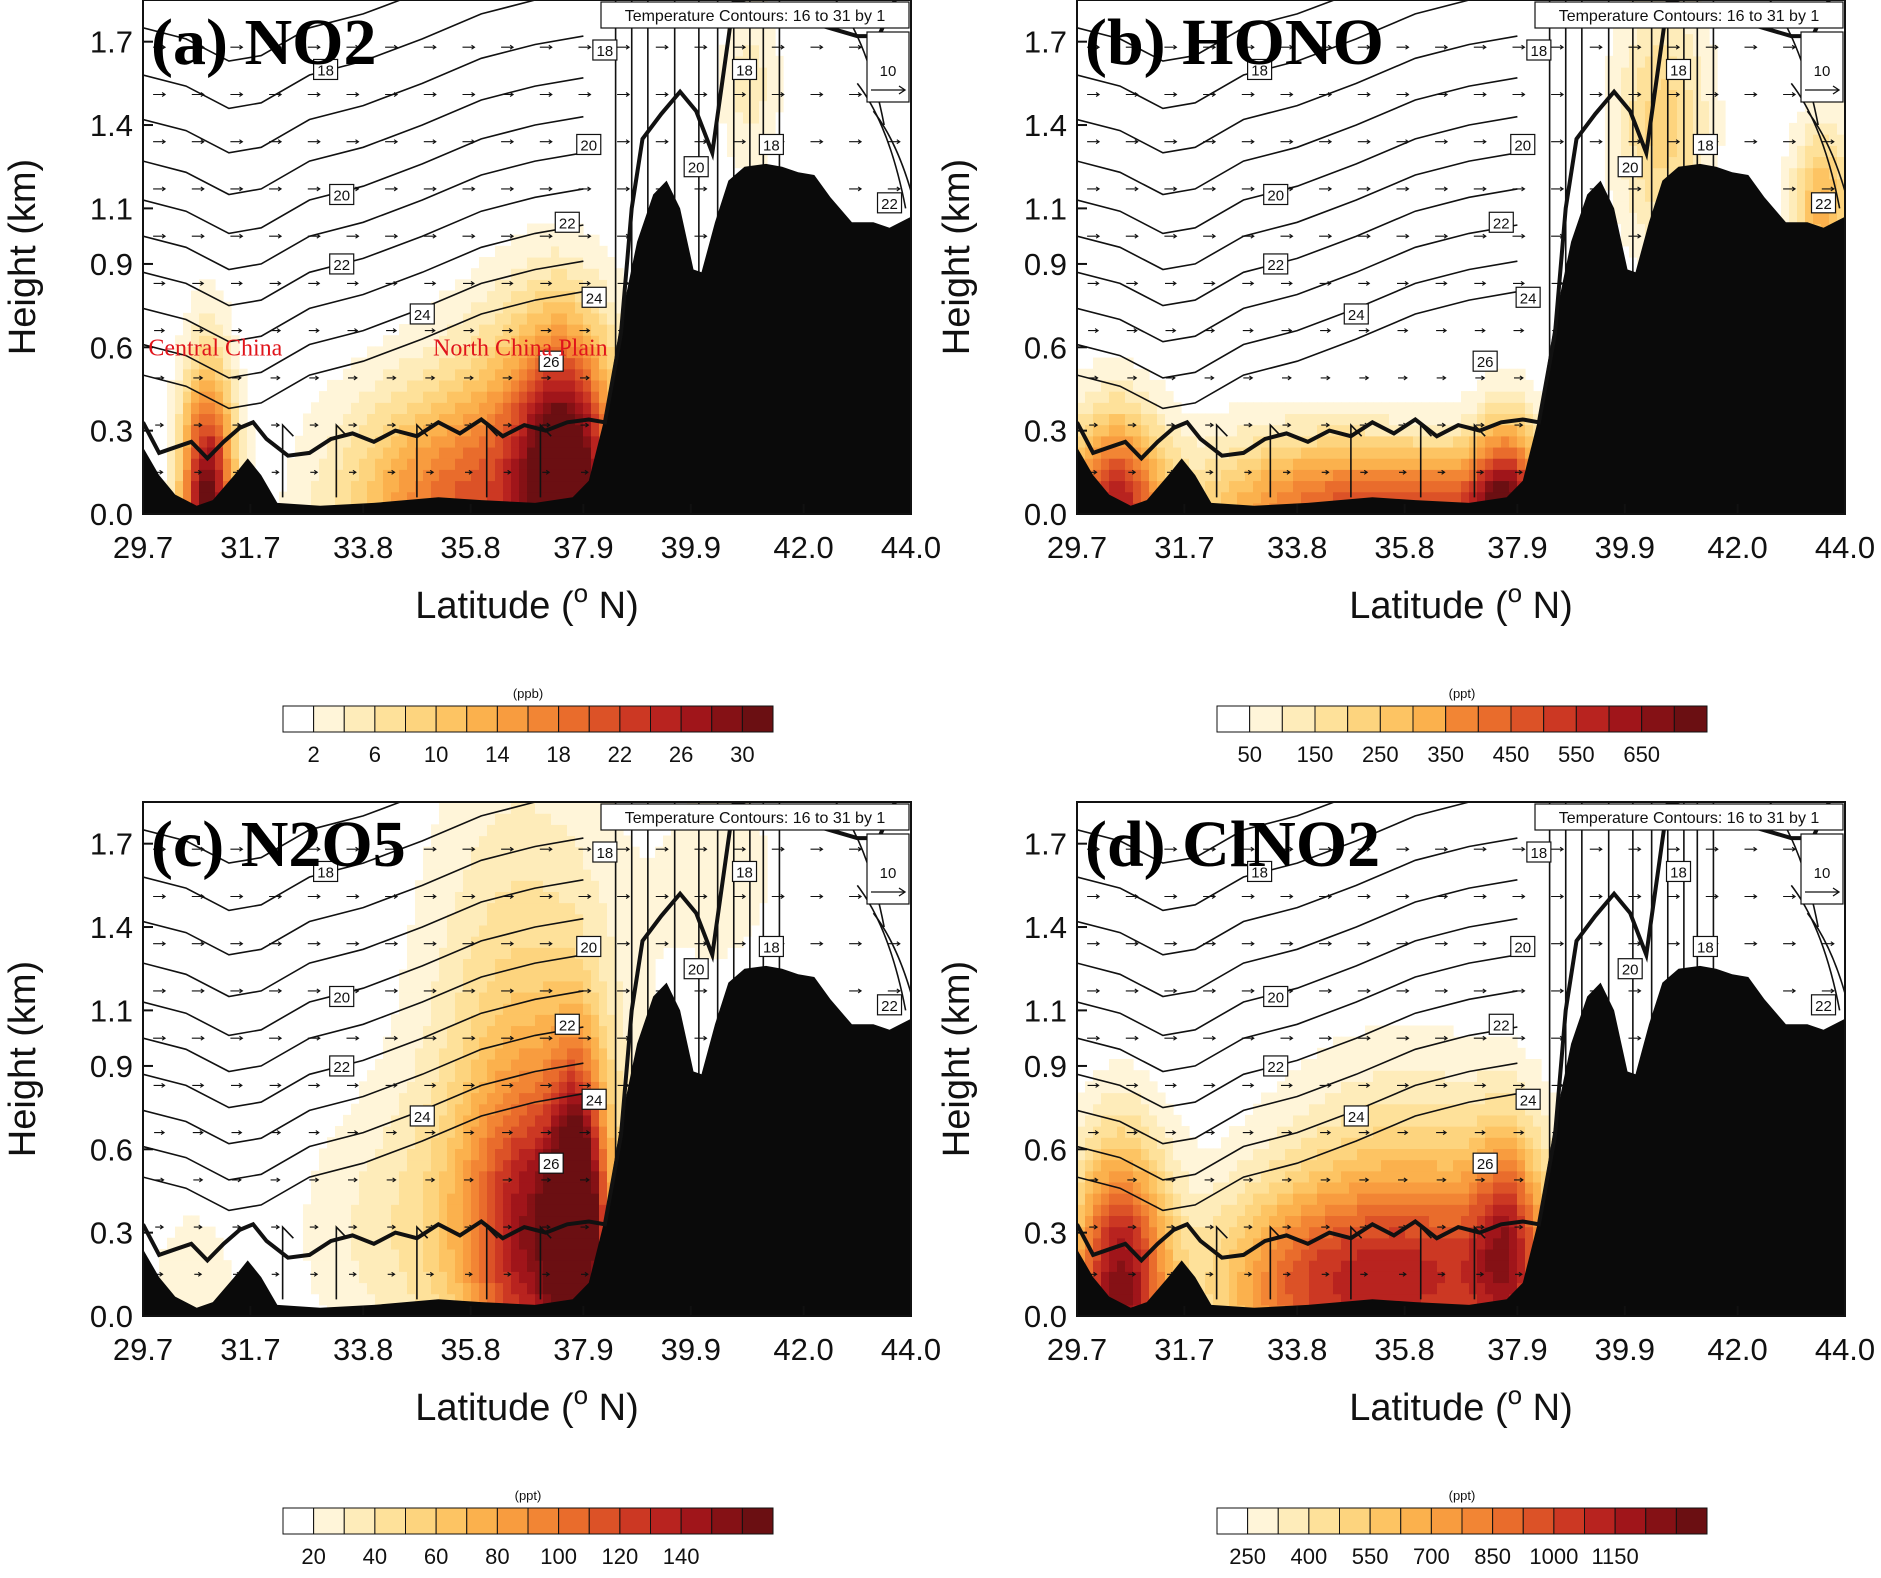 The width and height of the screenshot is (1881, 1578). What do you see at coordinates (889, 204) in the screenshot?
I see `temperature-label-text: 22` at bounding box center [889, 204].